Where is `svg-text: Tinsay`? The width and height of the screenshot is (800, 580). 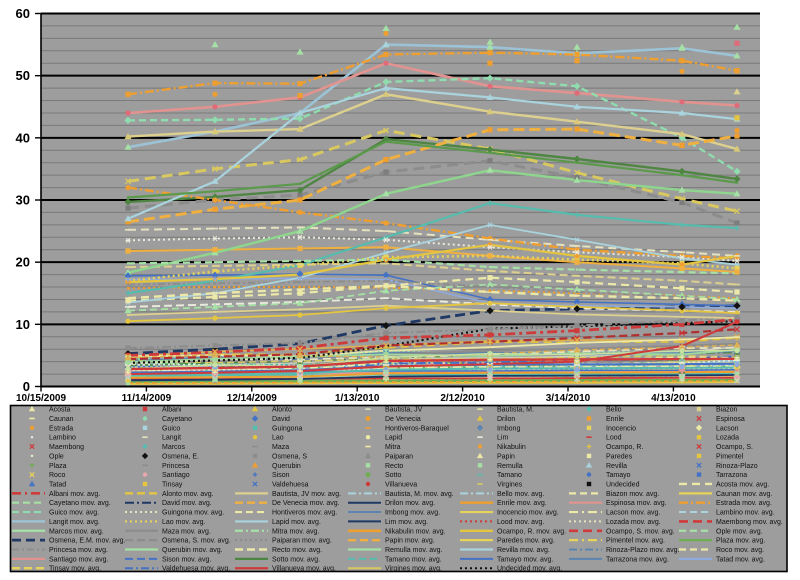 svg-text: Tinsay is located at coordinates (172, 484).